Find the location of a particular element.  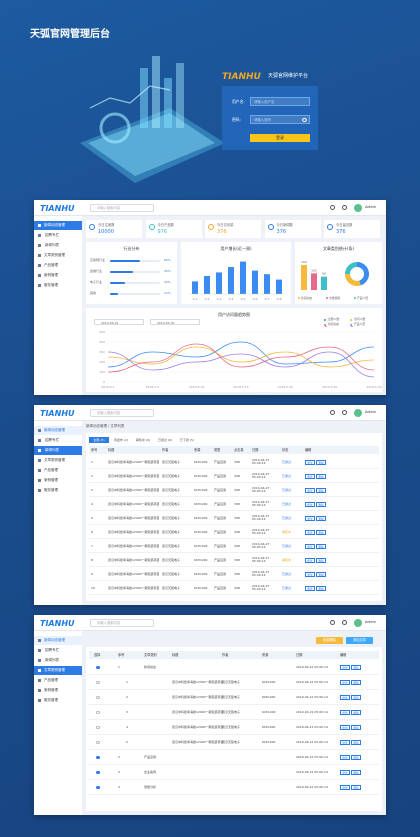

cell: 已通过 is located at coordinates (287, 588).